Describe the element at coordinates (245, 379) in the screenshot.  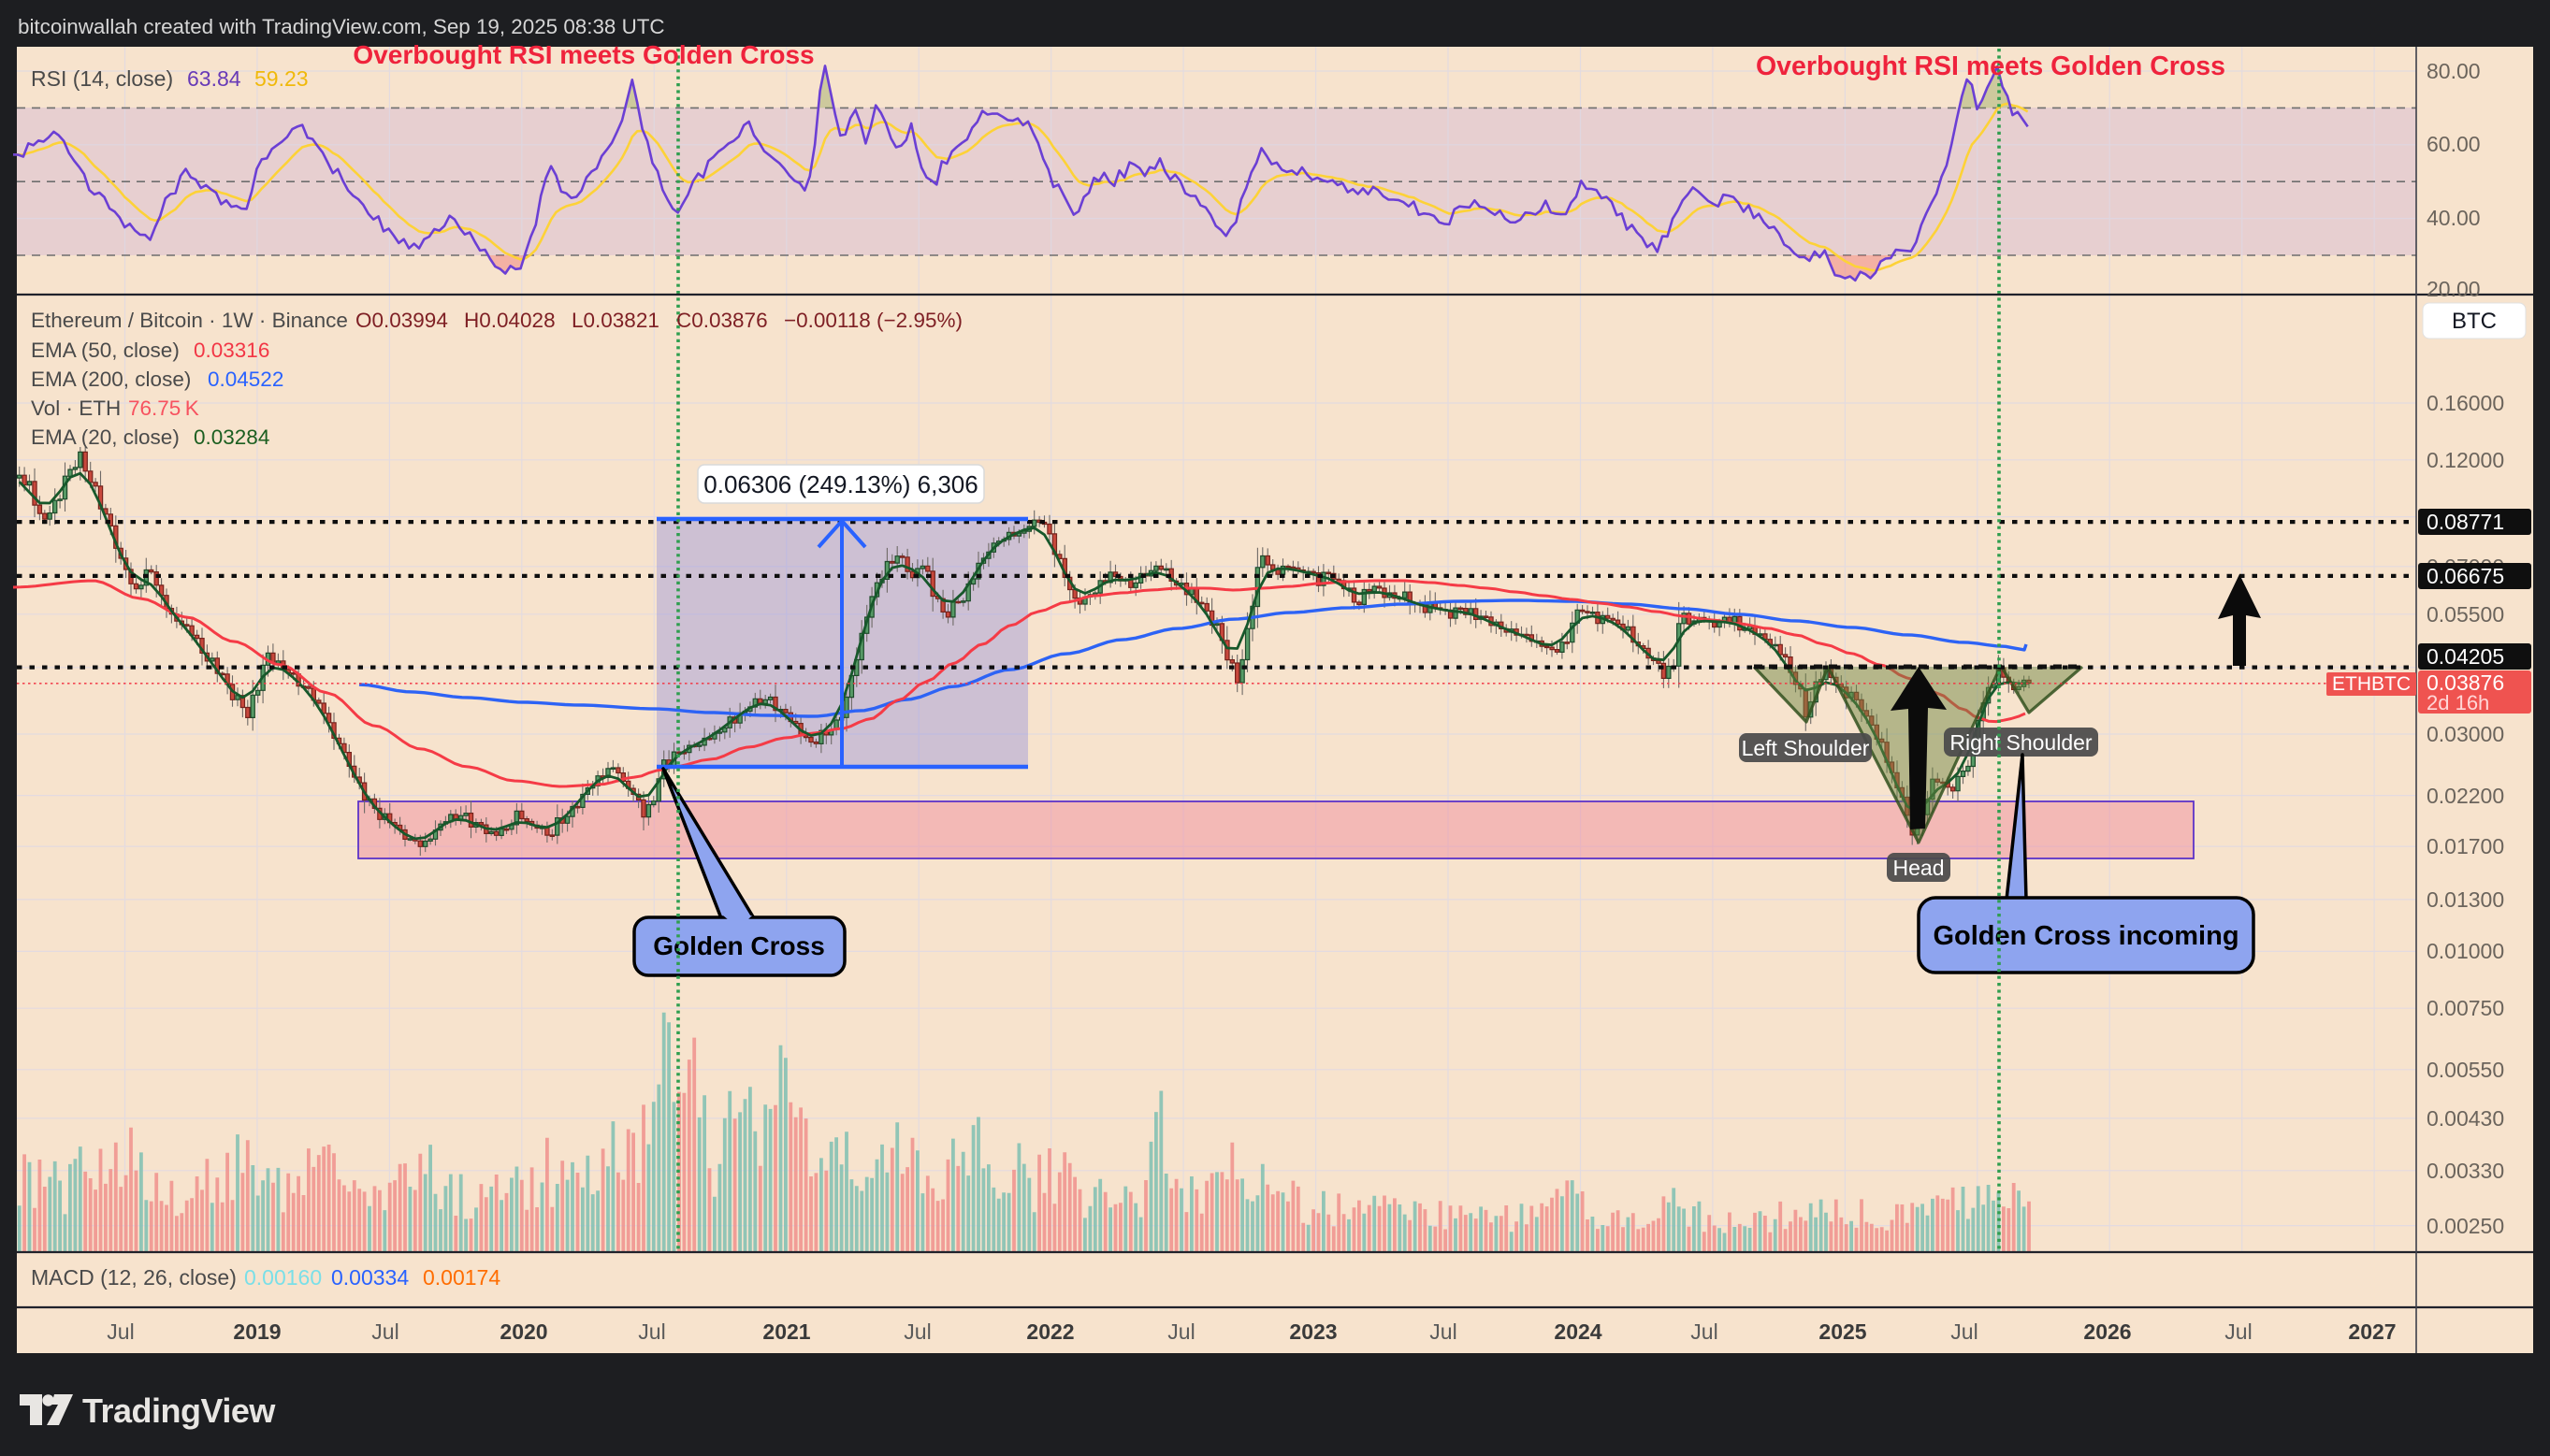
I see `svg-text: 0.04522` at that location.